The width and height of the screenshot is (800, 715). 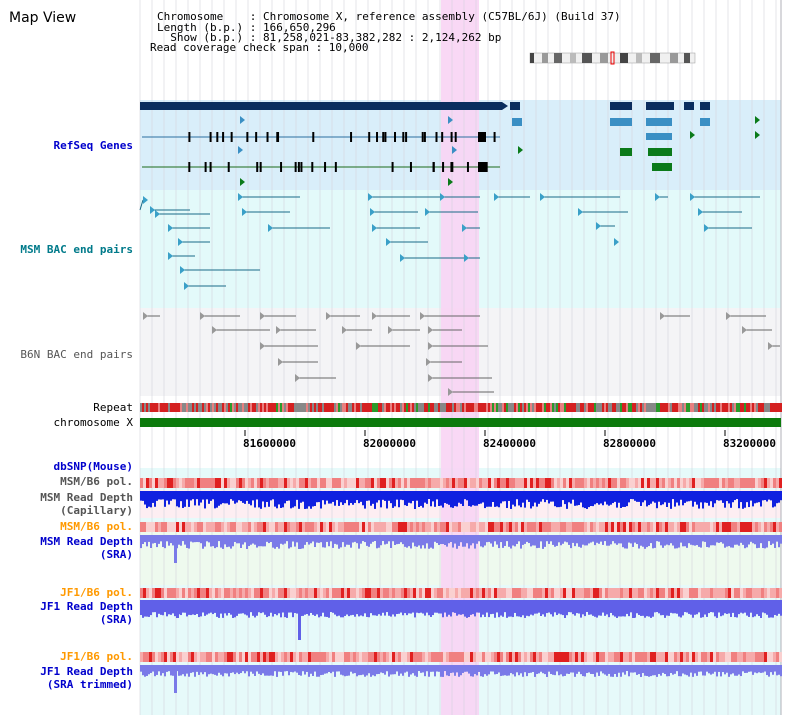 I want to click on track-label-jf1-depth-trim: JF1 Read Depth, so click(x=86, y=671).